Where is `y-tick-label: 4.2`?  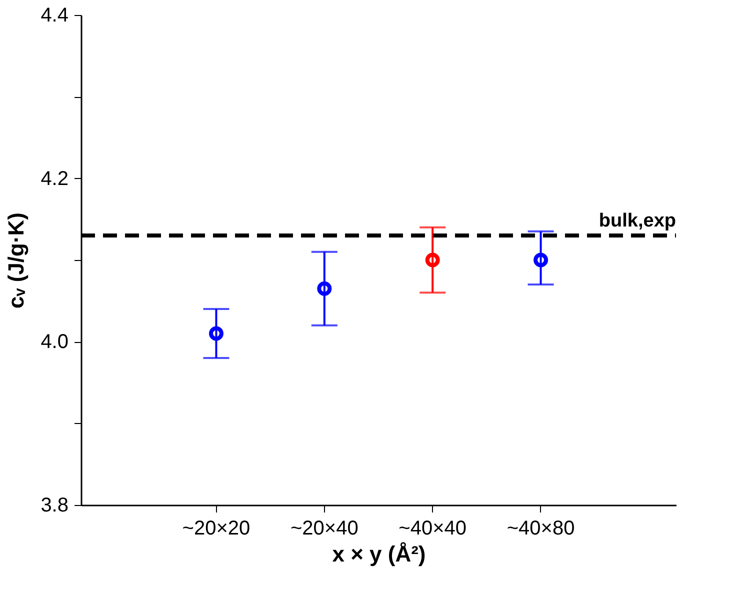 y-tick-label: 4.2 is located at coordinates (54, 179).